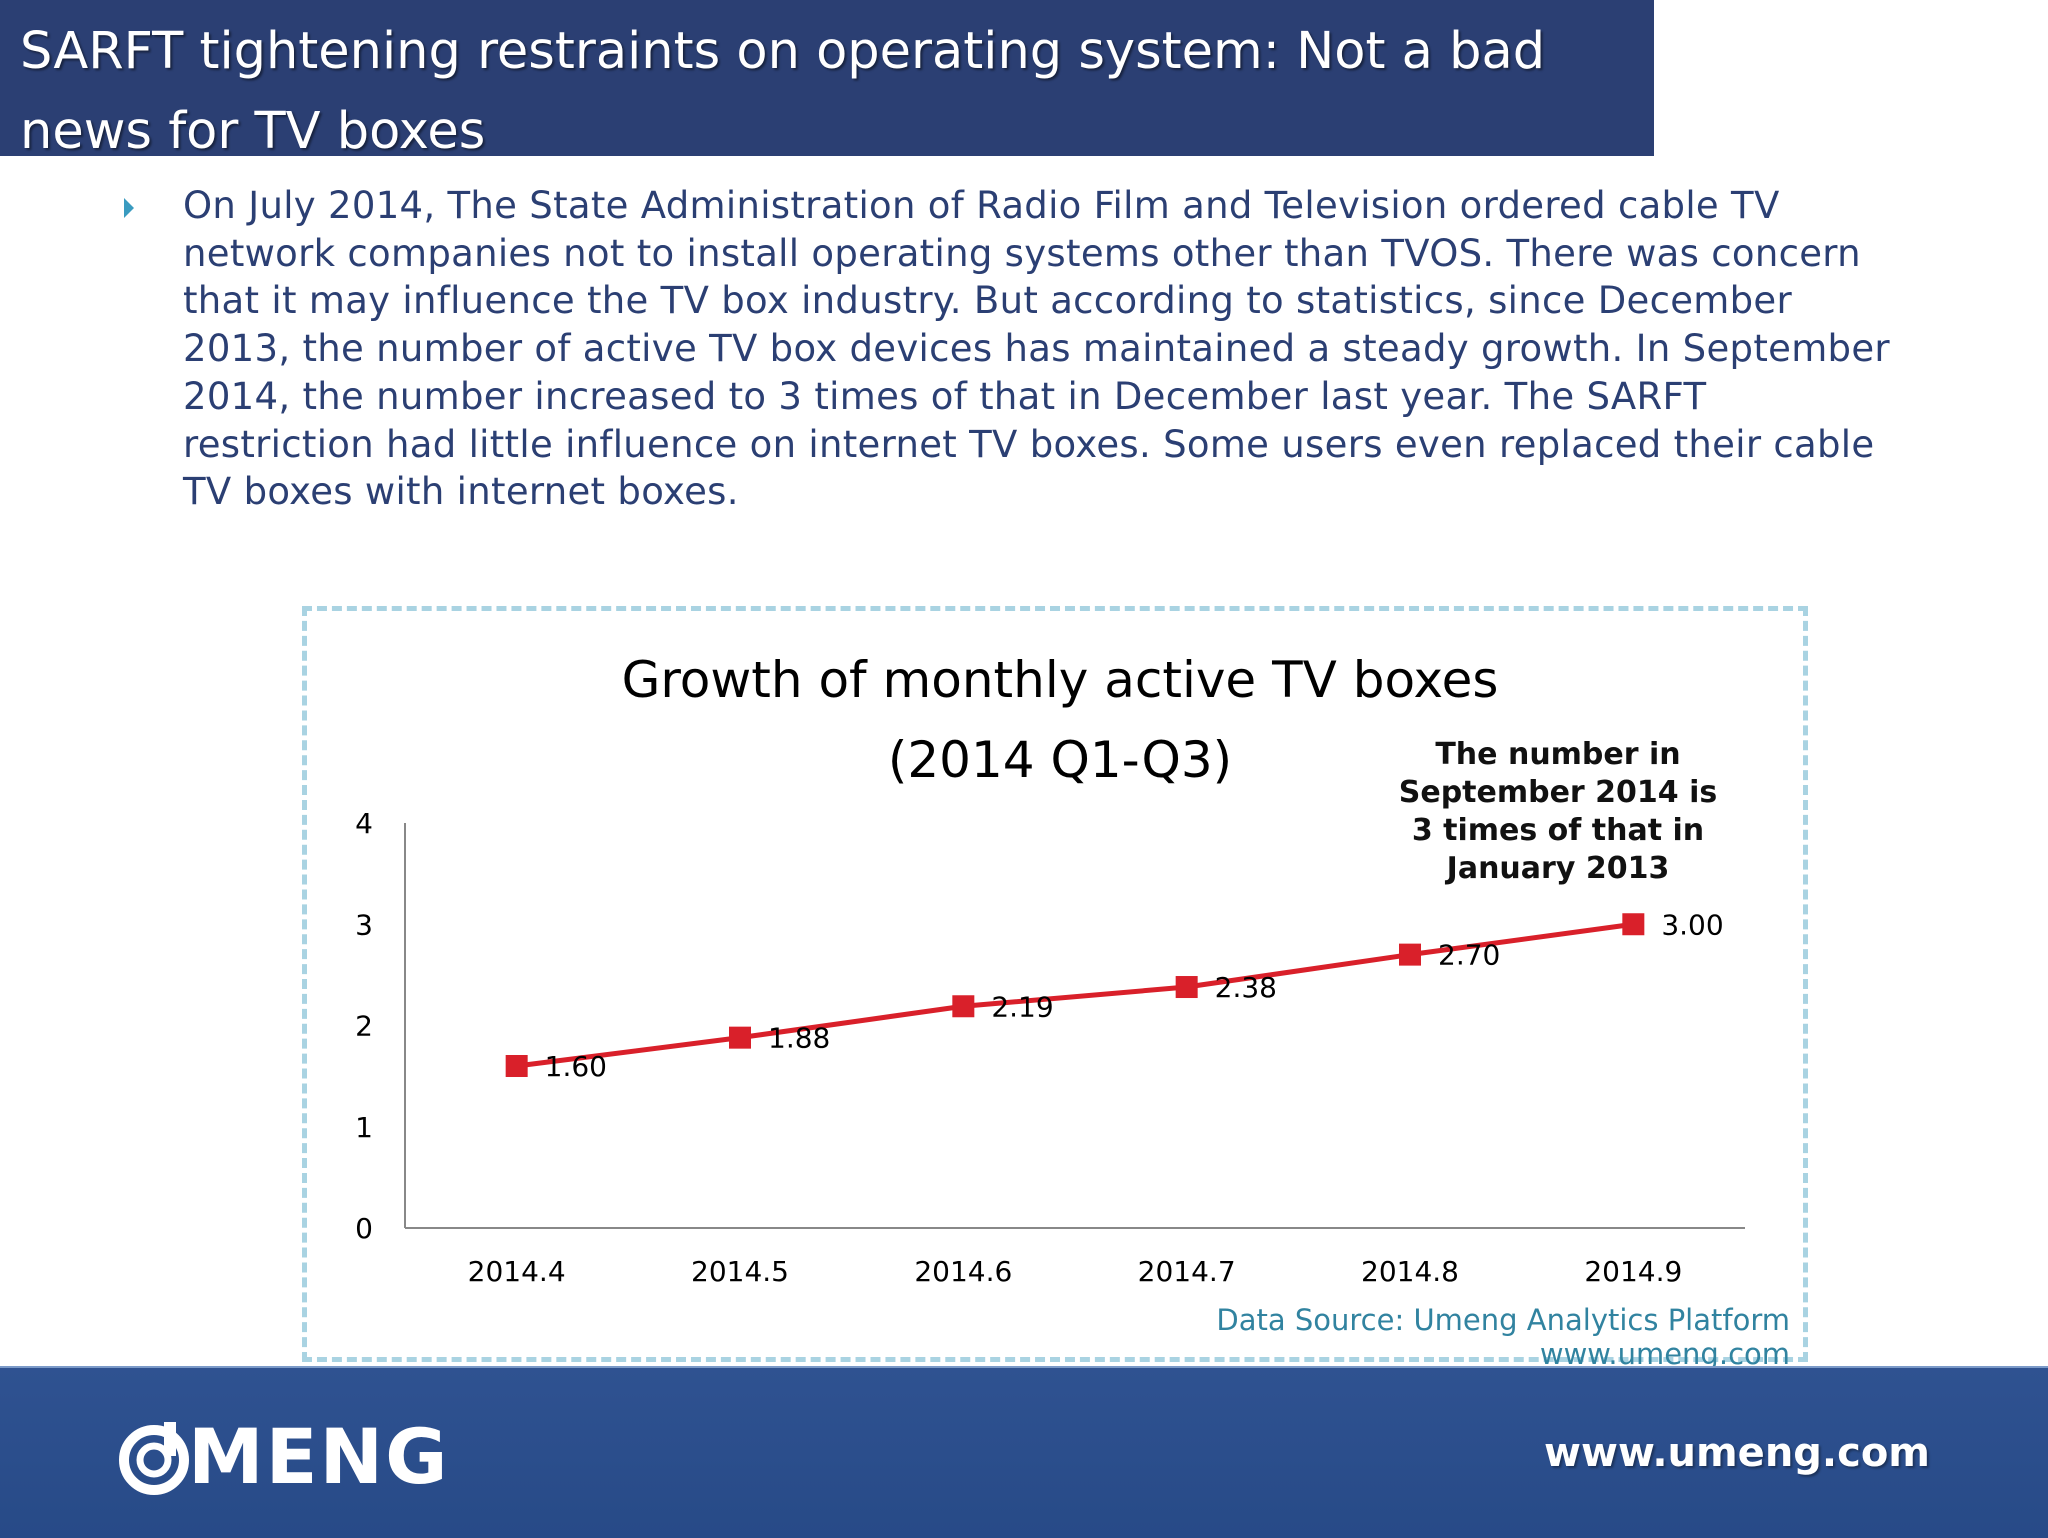 The image size is (2048, 1538). What do you see at coordinates (1024, 1452) in the screenshot?
I see `footer-bar` at bounding box center [1024, 1452].